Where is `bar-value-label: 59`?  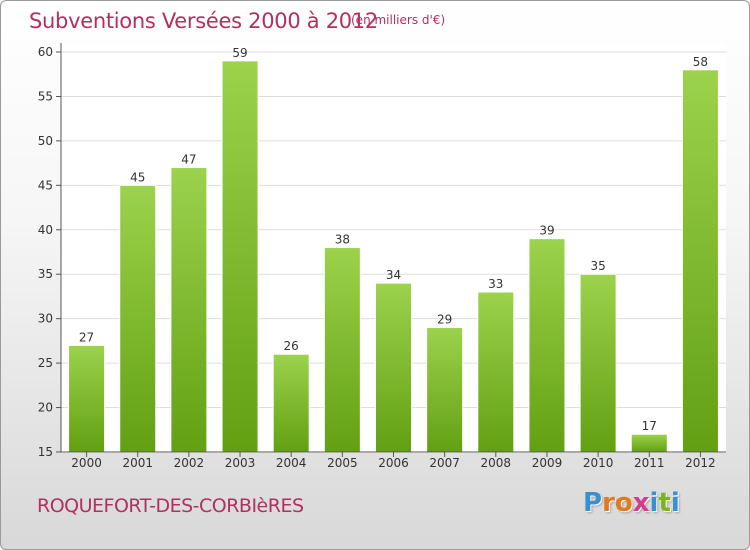
bar-value-label: 59 is located at coordinates (239, 53).